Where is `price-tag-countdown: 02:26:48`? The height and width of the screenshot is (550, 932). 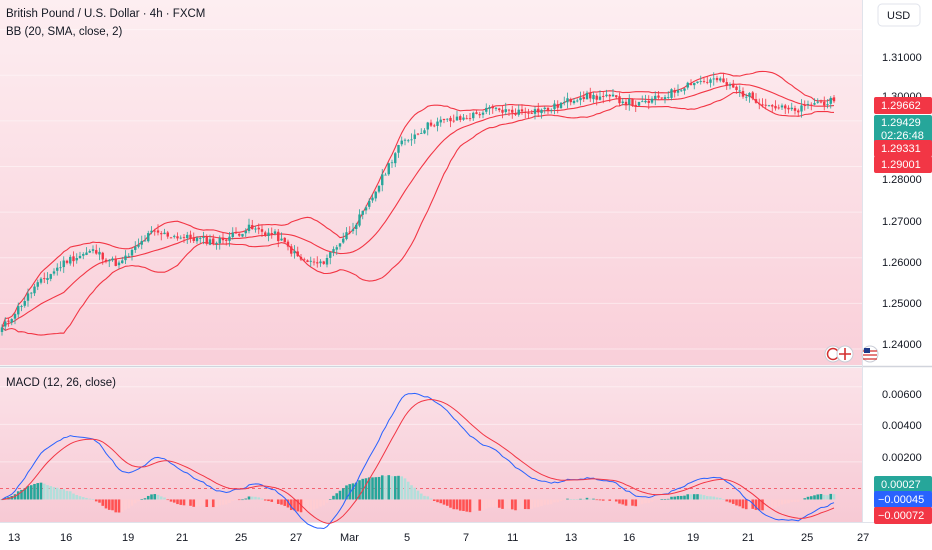 price-tag-countdown: 02:26:48 is located at coordinates (902, 136).